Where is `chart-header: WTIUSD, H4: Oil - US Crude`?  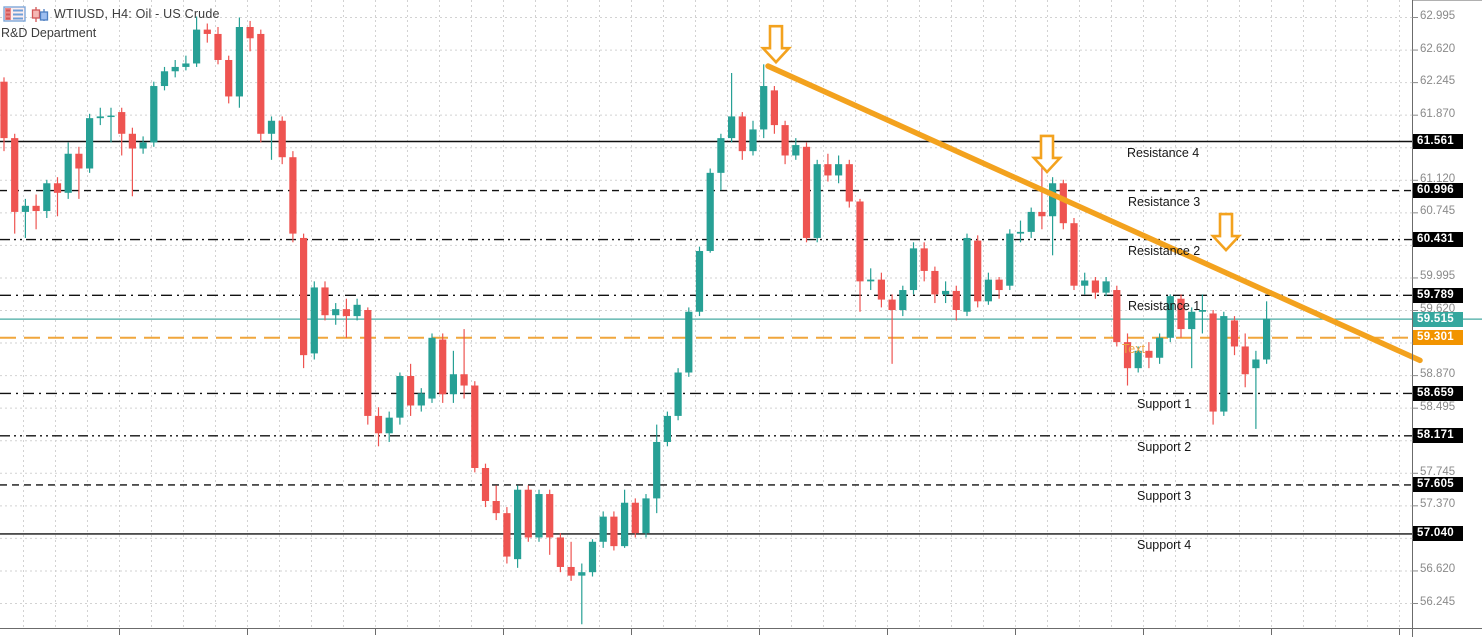 chart-header: WTIUSD, H4: Oil - US Crude is located at coordinates (111, 14).